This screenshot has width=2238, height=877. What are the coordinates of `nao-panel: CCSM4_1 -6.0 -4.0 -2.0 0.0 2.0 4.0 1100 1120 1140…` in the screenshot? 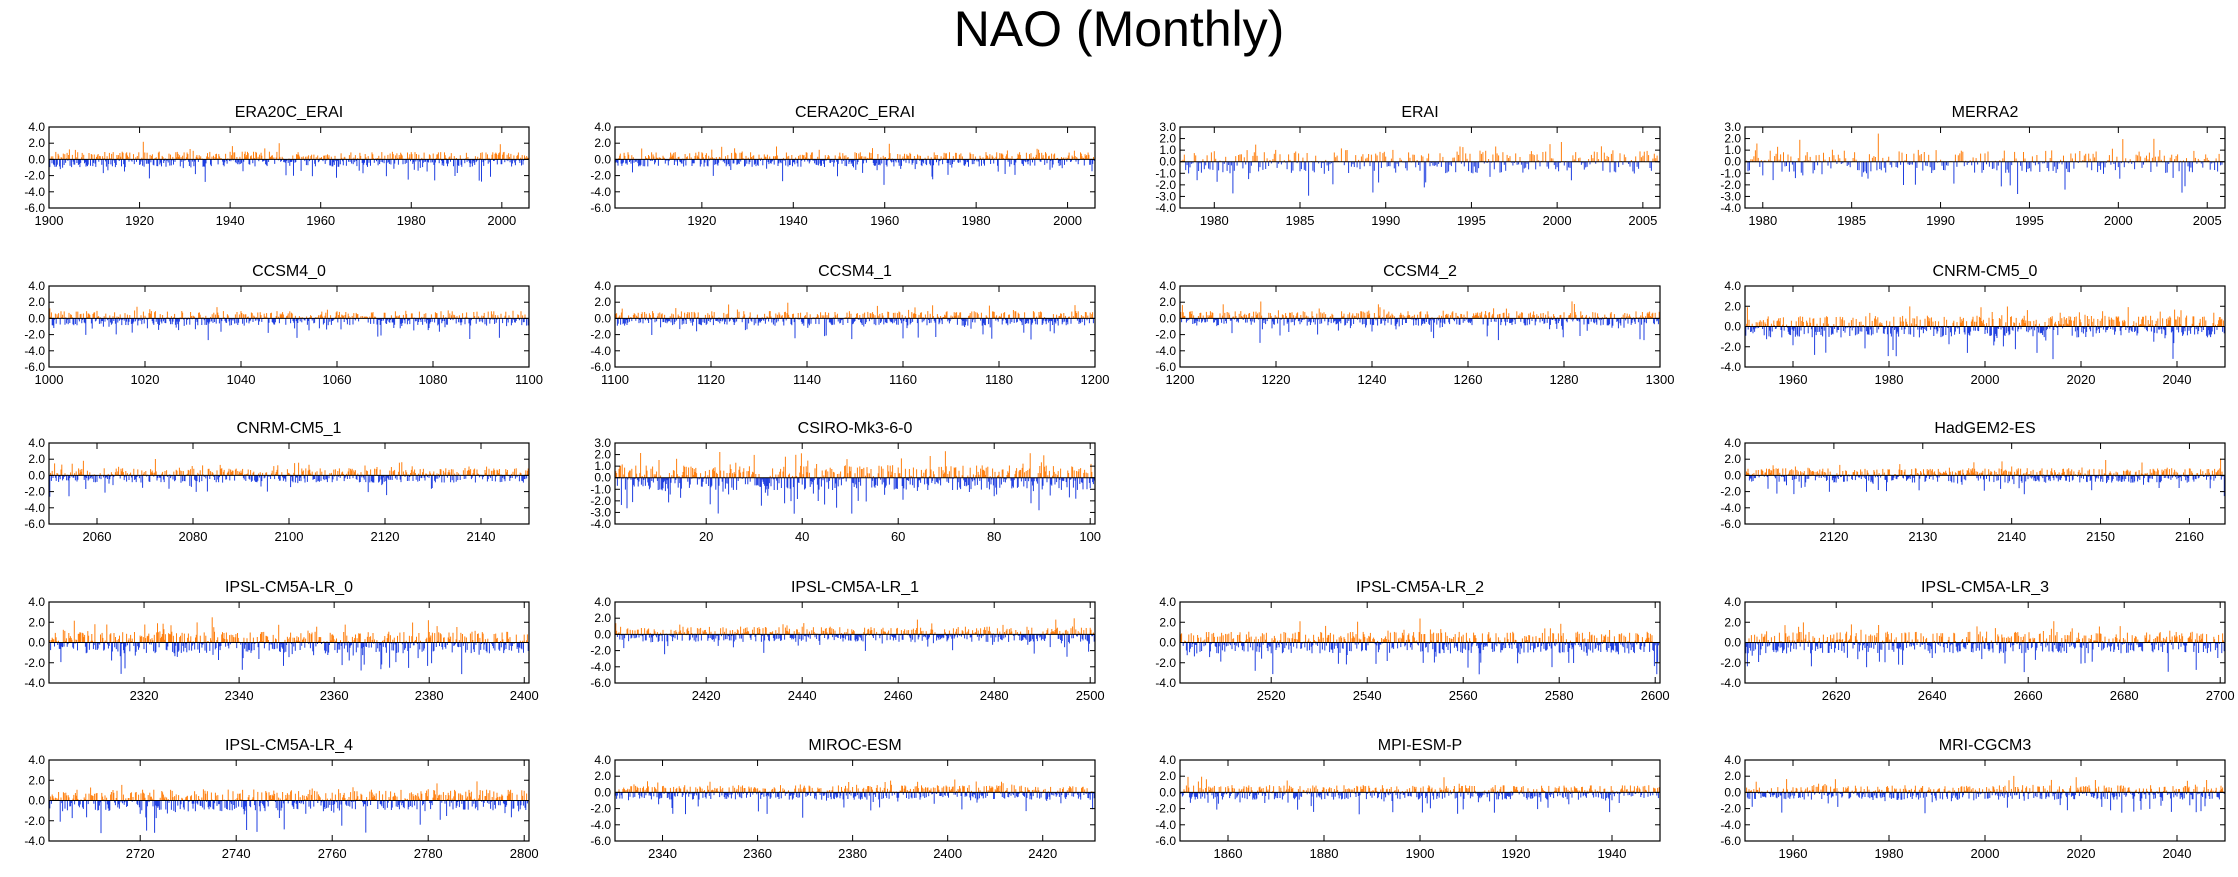 It's located at (849, 325).